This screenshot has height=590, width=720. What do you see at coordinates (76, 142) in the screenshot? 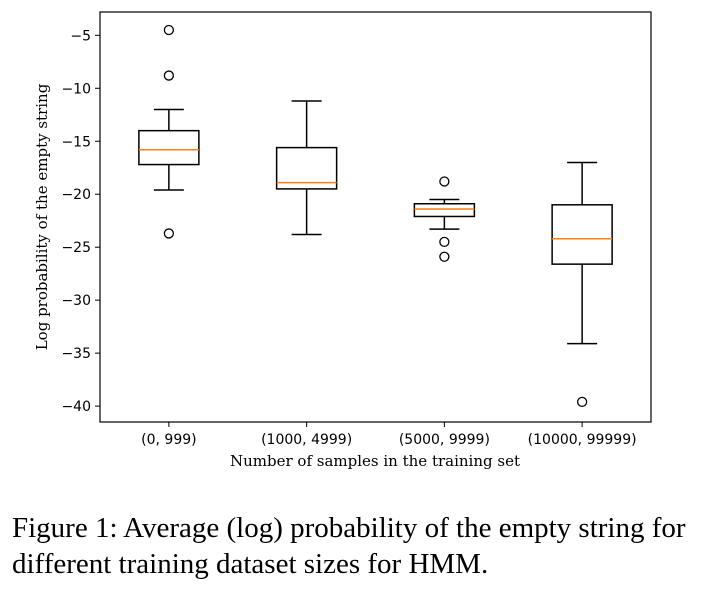
I see `y-tick-label: −15` at bounding box center [76, 142].